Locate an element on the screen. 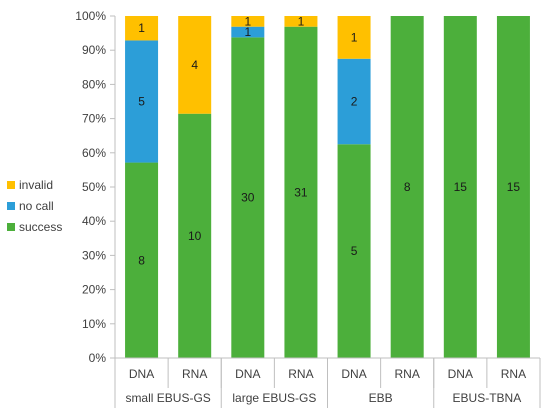 This screenshot has height=410, width=550. data-label: 4 is located at coordinates (194, 65).